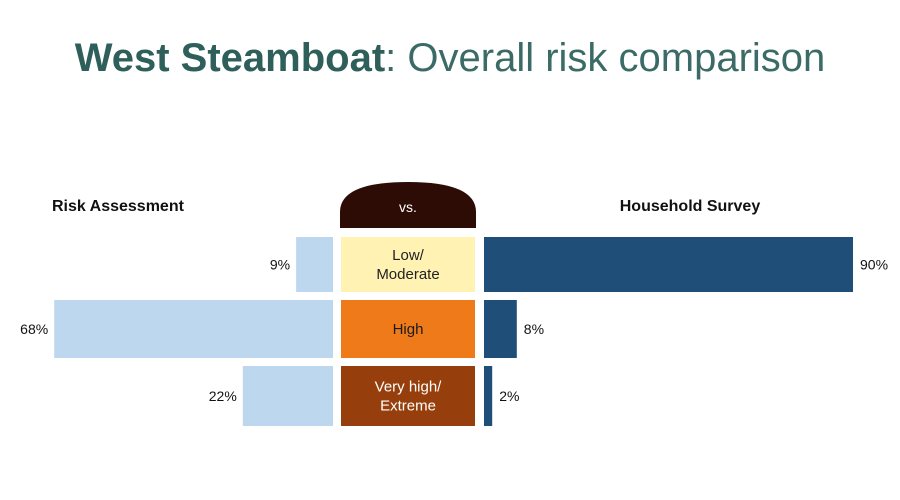 This screenshot has height=500, width=900. Describe the element at coordinates (230, 58) in the screenshot. I see `title-place: West Steamboat` at that location.